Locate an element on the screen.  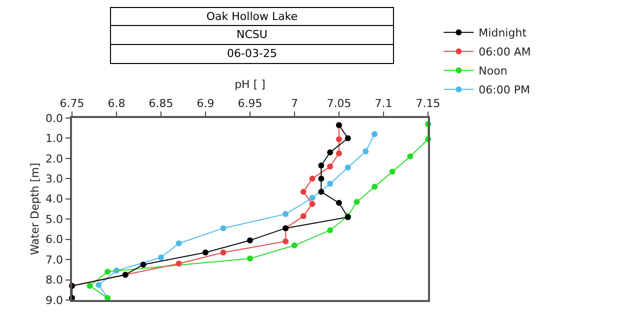
y-tick-label: 2.0 is located at coordinates (55, 159).